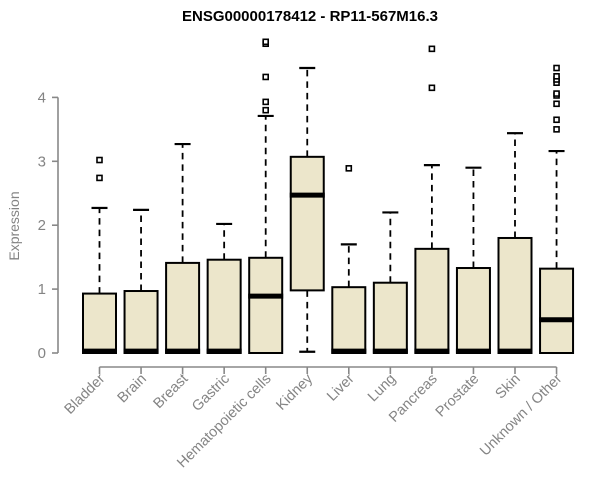 The image size is (600, 500). What do you see at coordinates (515, 295) in the screenshot?
I see `box-skin` at bounding box center [515, 295].